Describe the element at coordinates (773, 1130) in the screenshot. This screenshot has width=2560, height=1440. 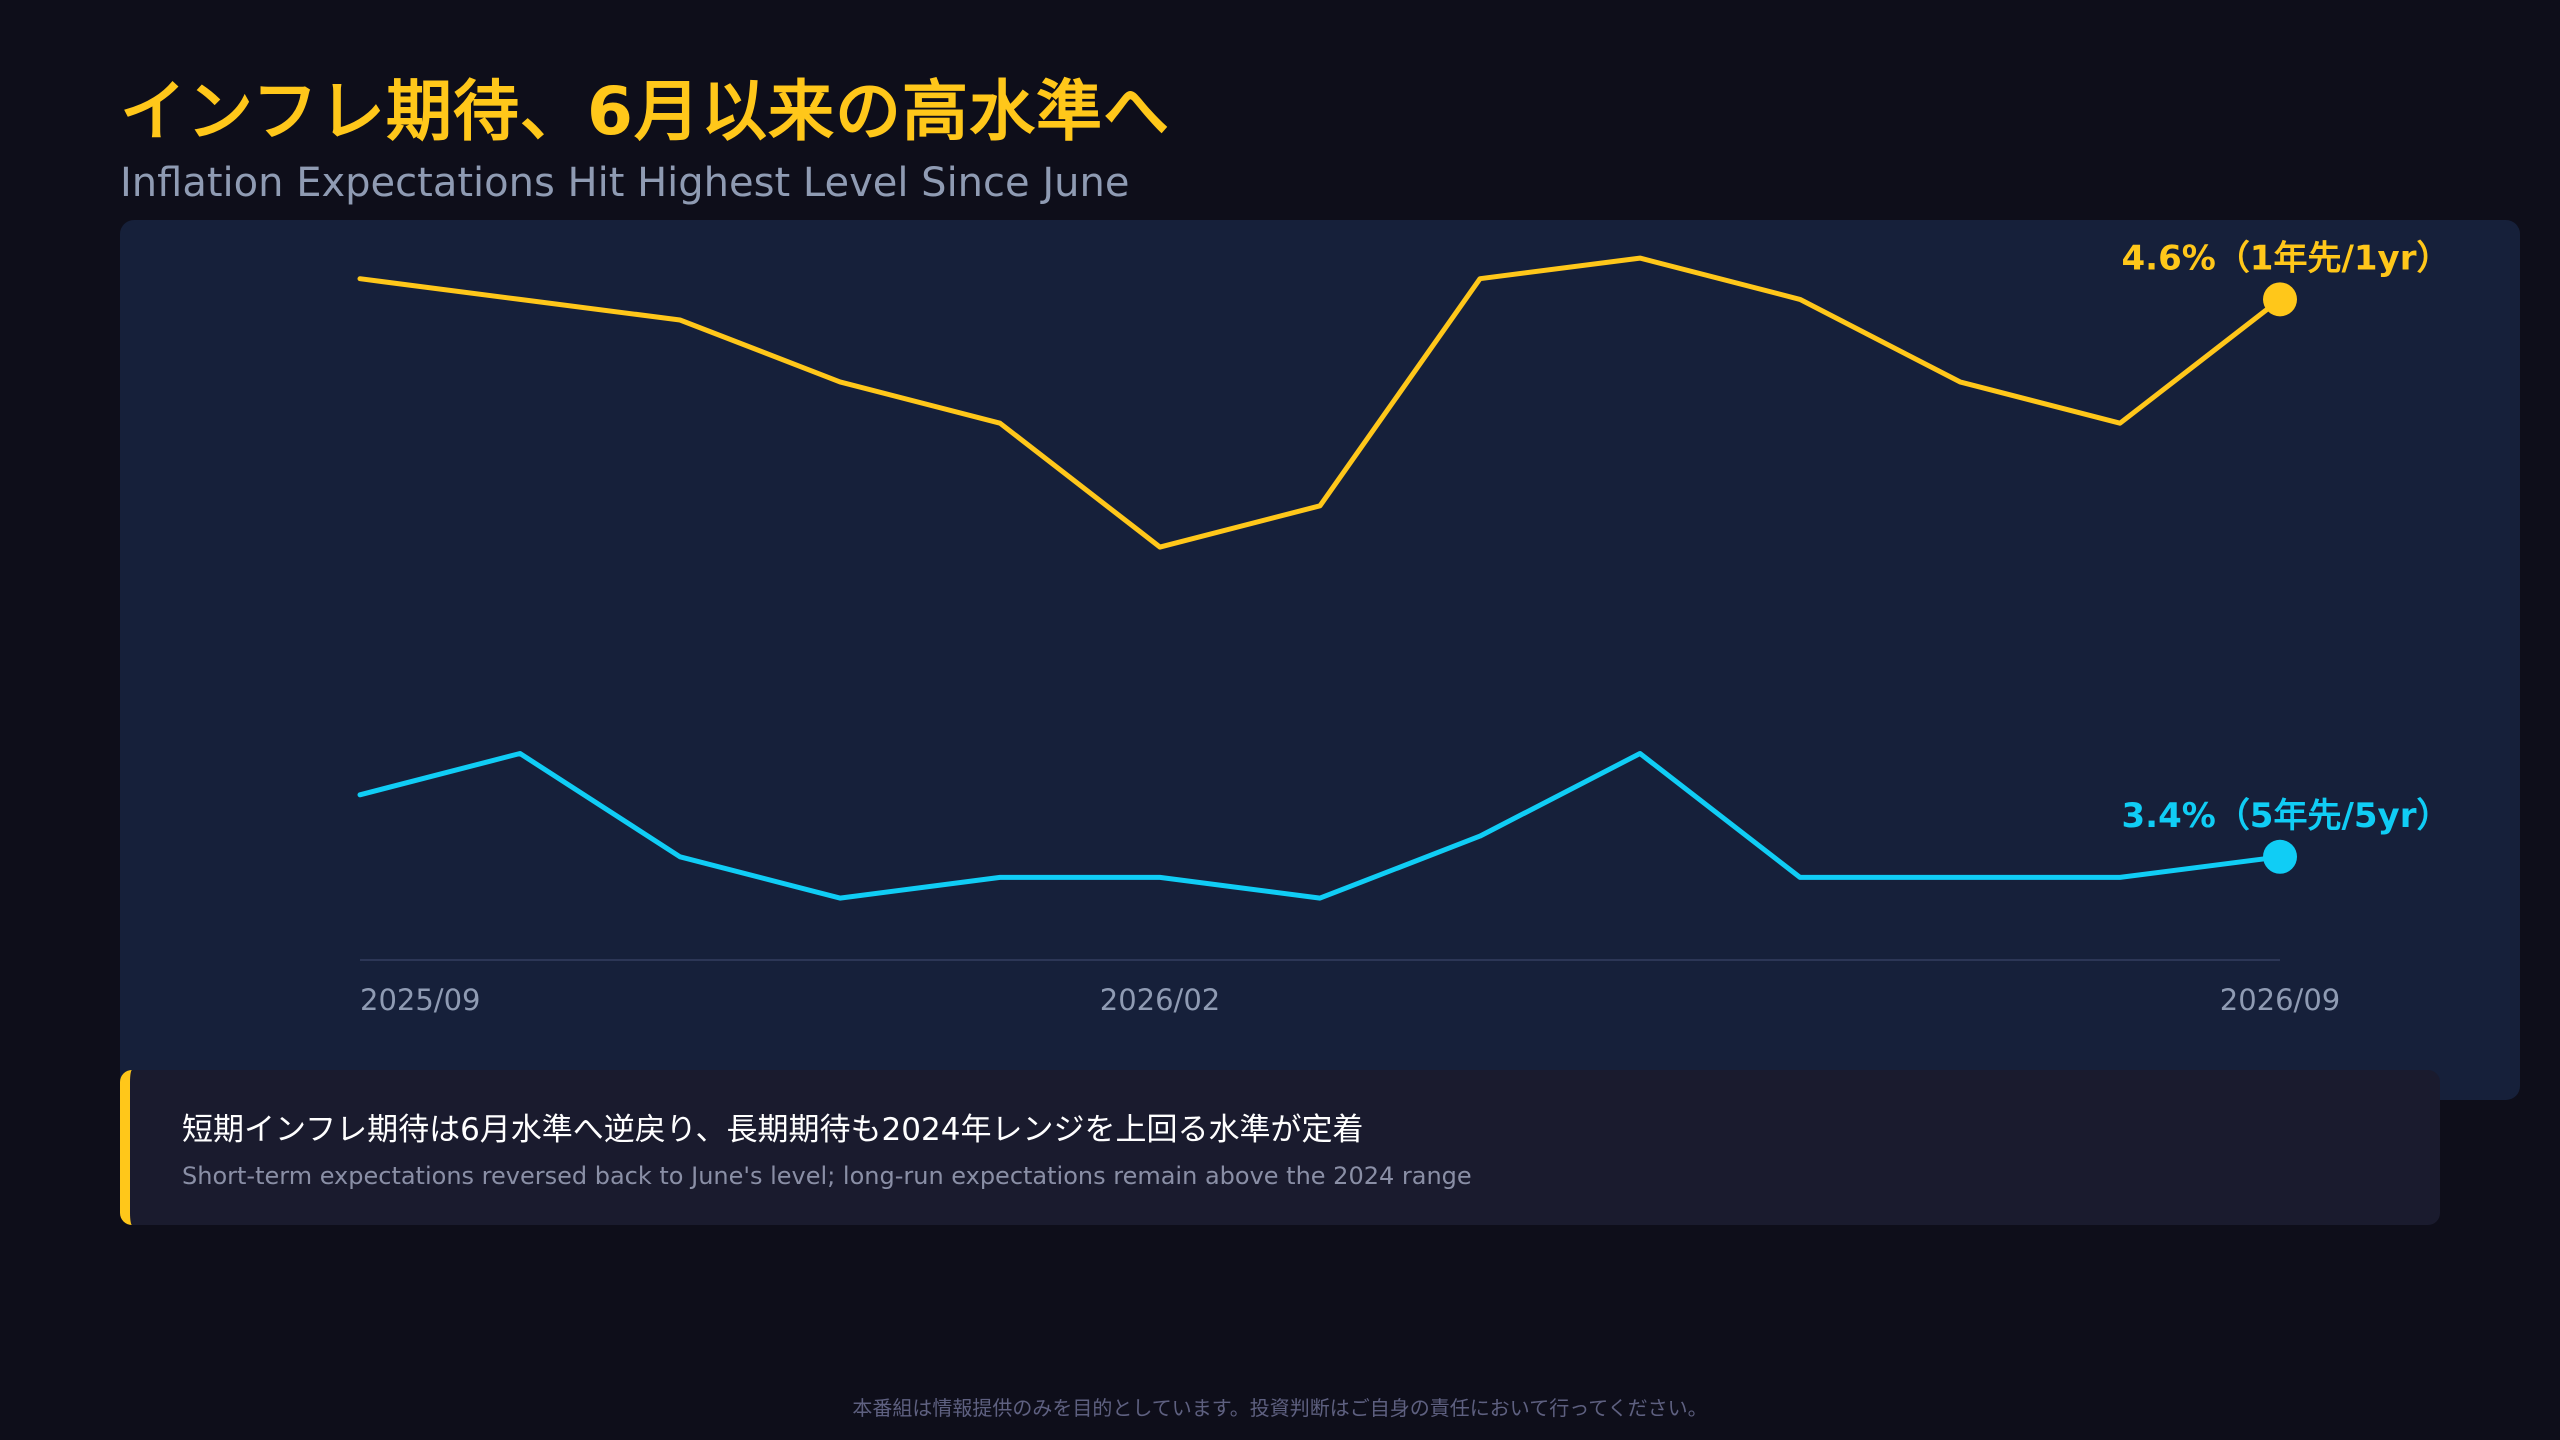
I see `callout-text-ja: 短期インフレ期待は6月水準へ逆戻り、長期期待も2024年レンジを上回る水準が定着` at that location.